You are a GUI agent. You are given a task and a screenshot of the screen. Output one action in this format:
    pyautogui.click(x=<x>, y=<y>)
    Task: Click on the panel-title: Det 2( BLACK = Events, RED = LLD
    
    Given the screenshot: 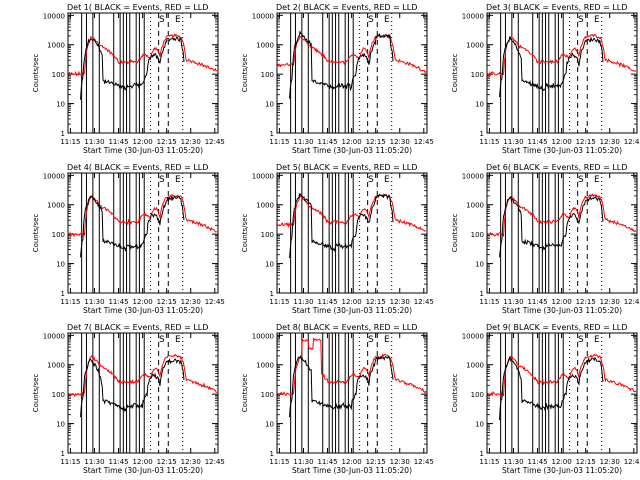 What is the action you would take?
    pyautogui.click(x=346, y=7)
    